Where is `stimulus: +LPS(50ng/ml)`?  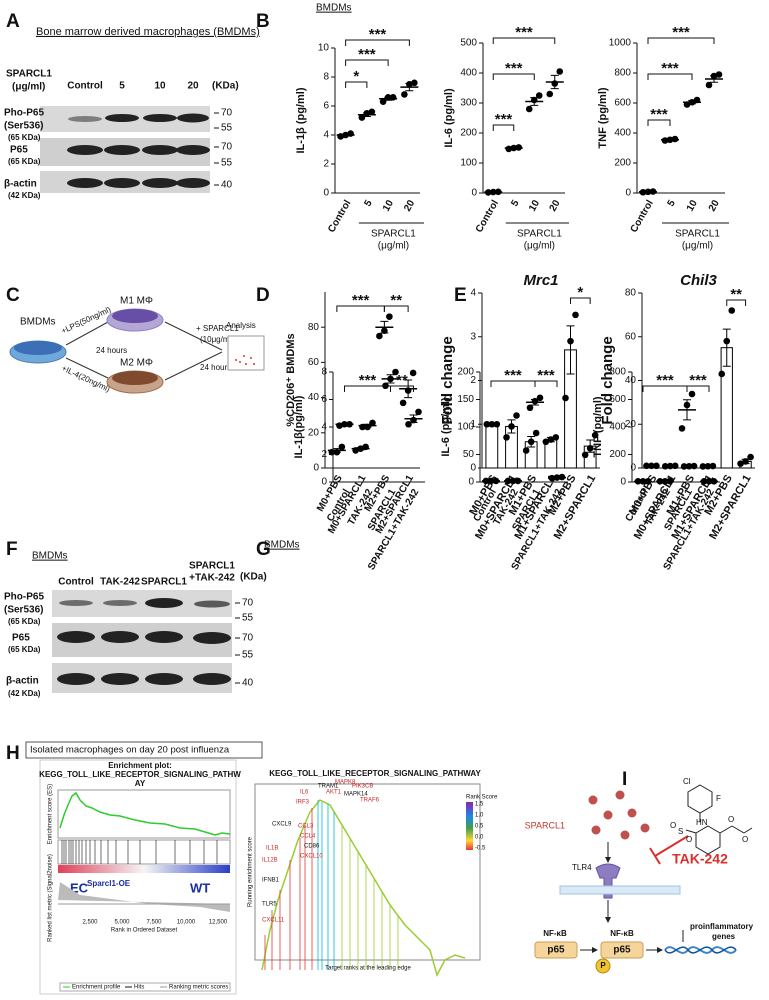 stimulus: +LPS(50ng/ml) is located at coordinates (86, 320).